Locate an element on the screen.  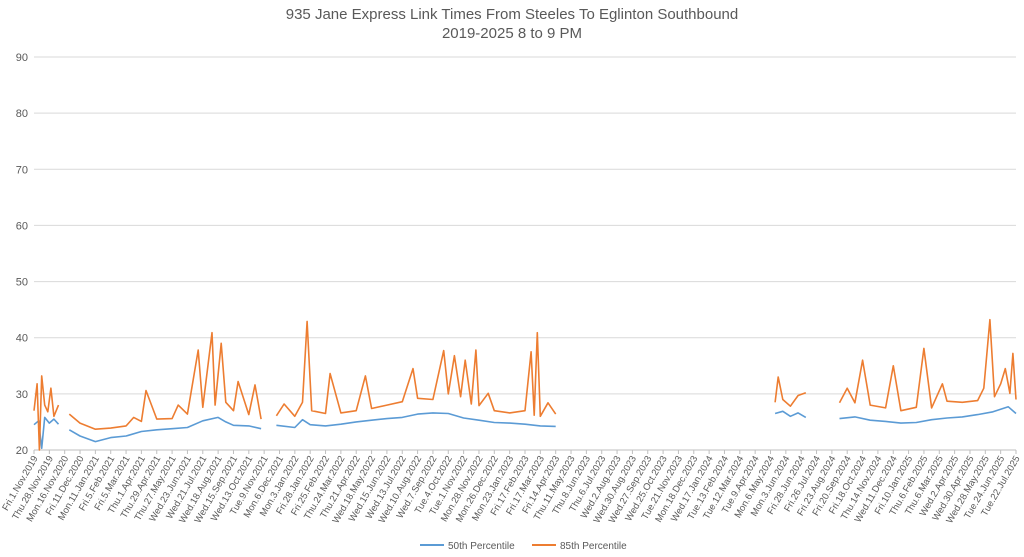
y-tick-label: 30 is located at coordinates (22, 395).